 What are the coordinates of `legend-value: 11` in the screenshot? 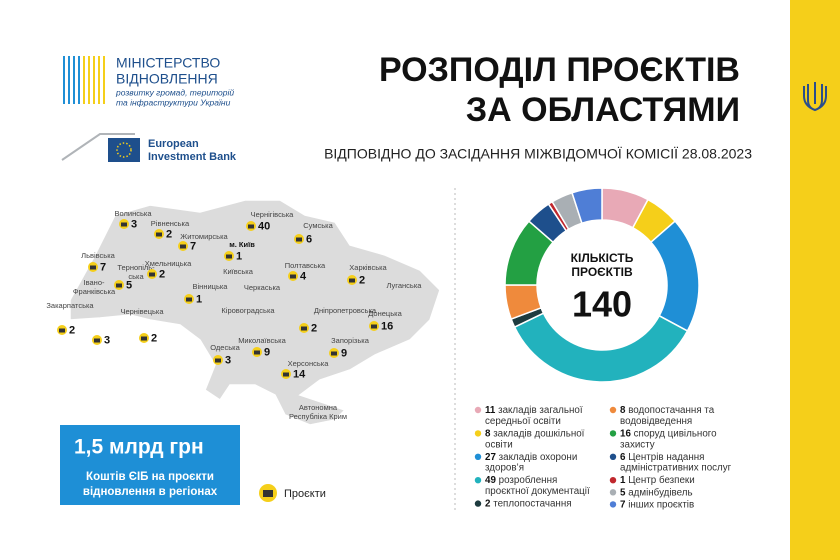 It's located at (490, 410).